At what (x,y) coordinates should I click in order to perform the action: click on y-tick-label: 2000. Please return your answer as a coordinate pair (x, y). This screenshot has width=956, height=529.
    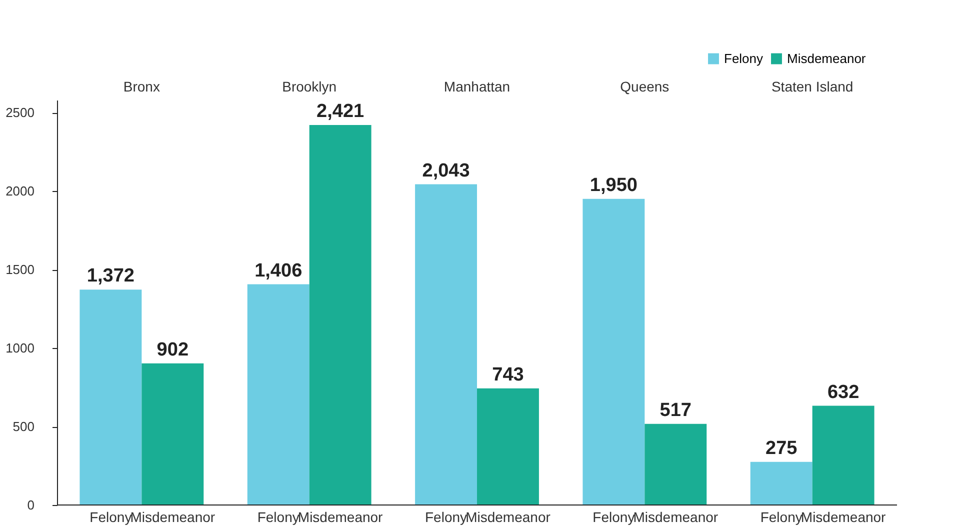
    Looking at the image, I should click on (20, 191).